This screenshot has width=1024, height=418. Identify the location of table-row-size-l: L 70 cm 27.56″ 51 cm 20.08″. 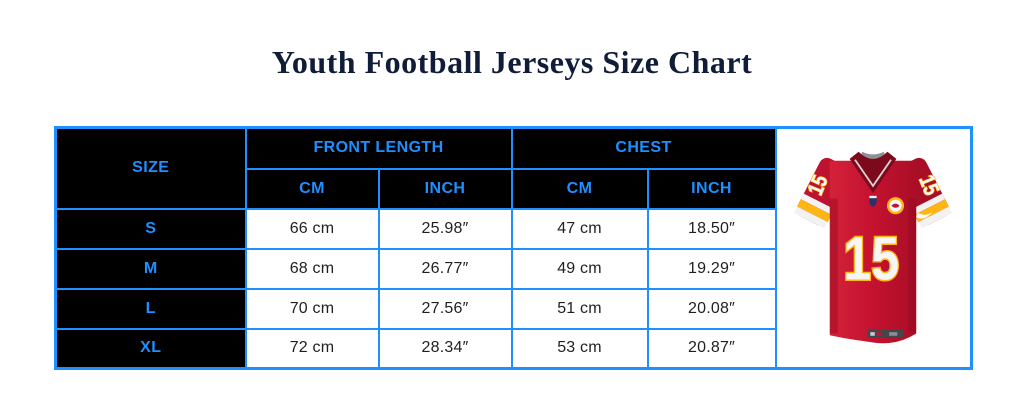
(513, 308).